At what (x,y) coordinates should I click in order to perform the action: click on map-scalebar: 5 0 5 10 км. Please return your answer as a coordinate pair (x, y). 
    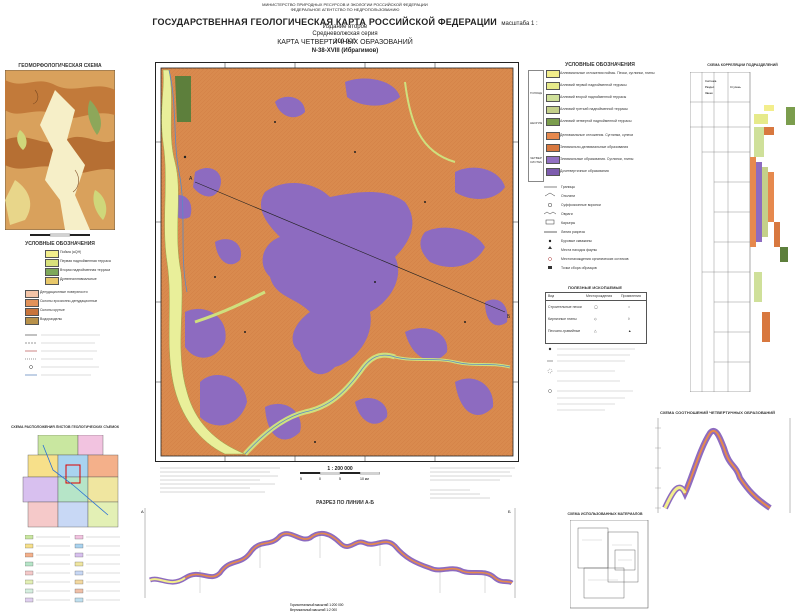
    Looking at the image, I should click on (340, 476).